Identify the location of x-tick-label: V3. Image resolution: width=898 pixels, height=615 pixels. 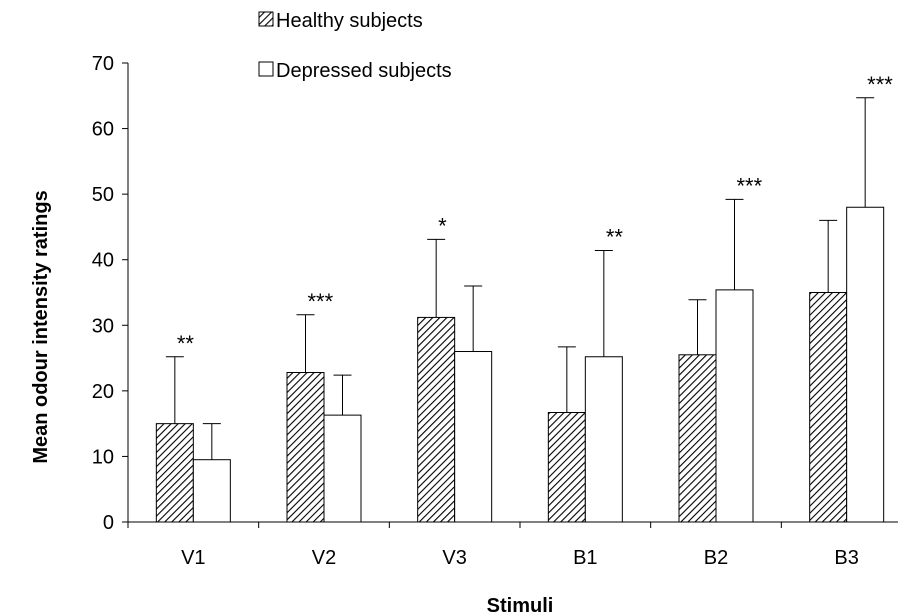
(454, 558).